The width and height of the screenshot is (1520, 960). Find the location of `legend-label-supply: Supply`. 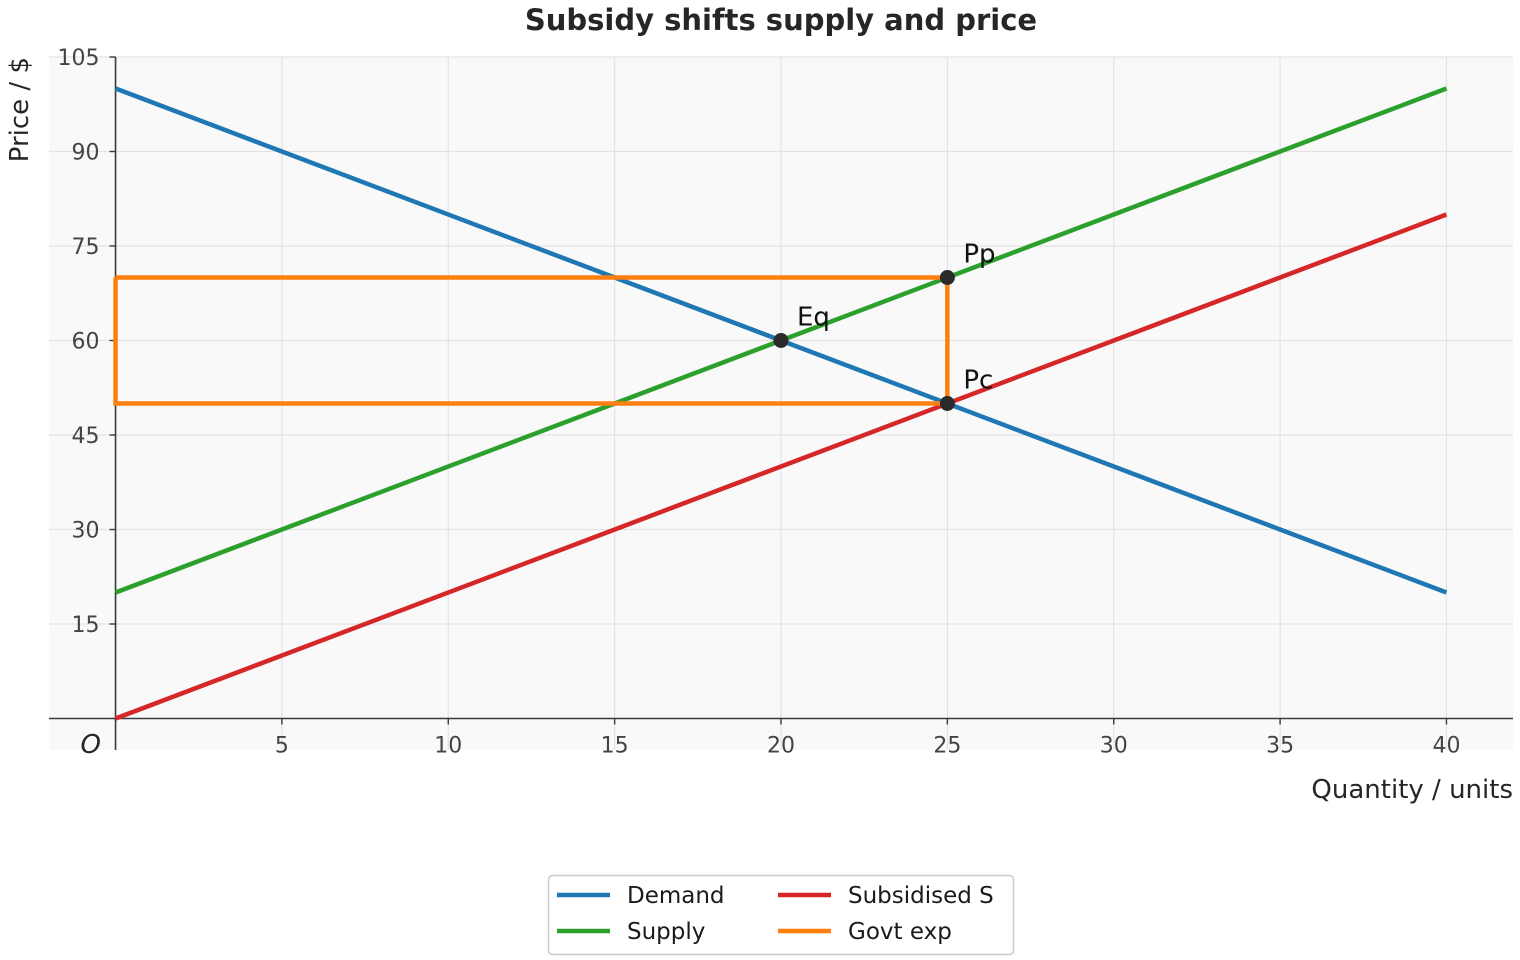

legend-label-supply: Supply is located at coordinates (666, 932).